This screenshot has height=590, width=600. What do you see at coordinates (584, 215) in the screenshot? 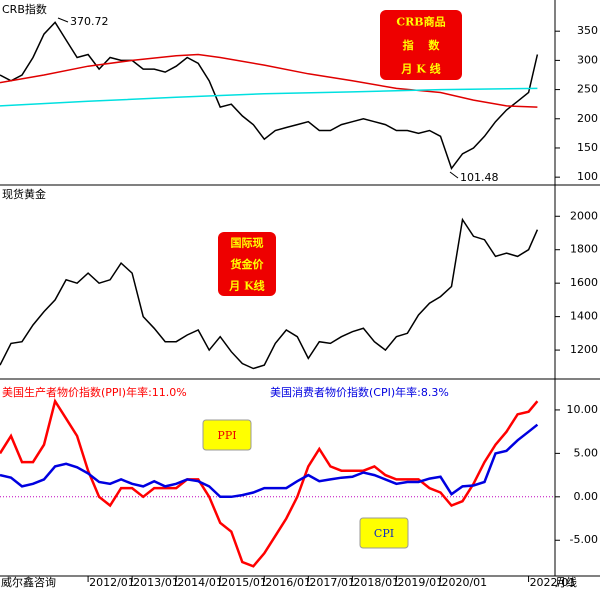
I see `y-tick-label: 2000` at bounding box center [584, 215].